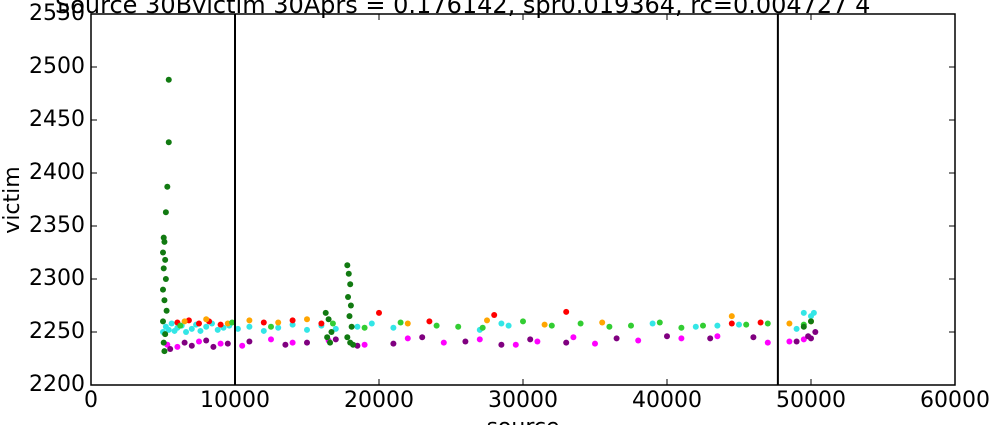 The image size is (1000, 425). Describe the element at coordinates (57, 331) in the screenshot. I see `y-tick-label: 2250` at that location.